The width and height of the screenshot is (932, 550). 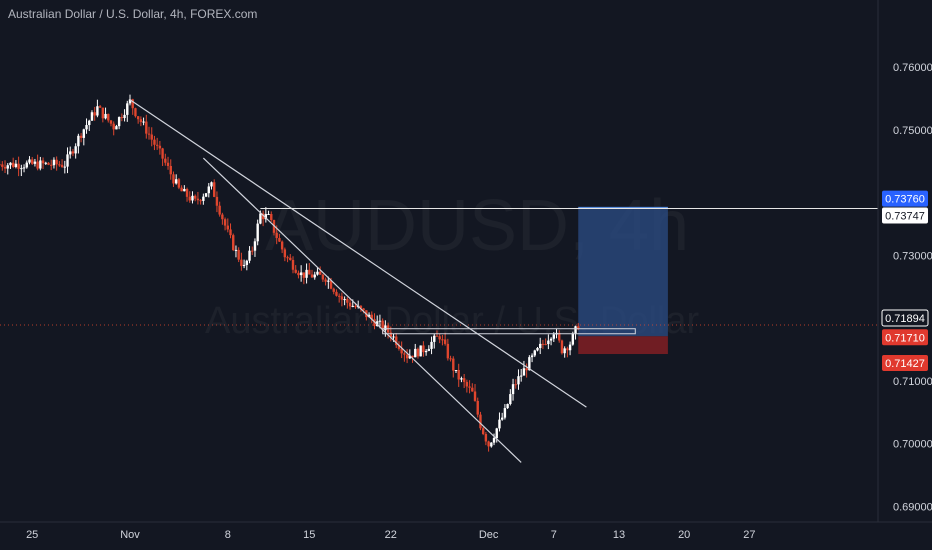 What do you see at coordinates (623, 345) in the screenshot?
I see `stop-zone` at bounding box center [623, 345].